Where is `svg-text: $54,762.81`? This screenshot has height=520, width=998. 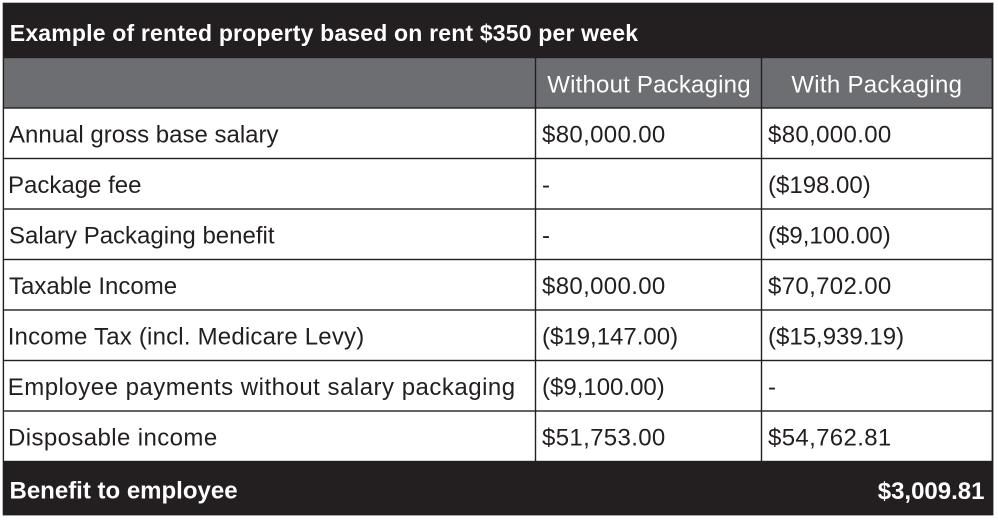
svg-text: $54,762.81 is located at coordinates (830, 438).